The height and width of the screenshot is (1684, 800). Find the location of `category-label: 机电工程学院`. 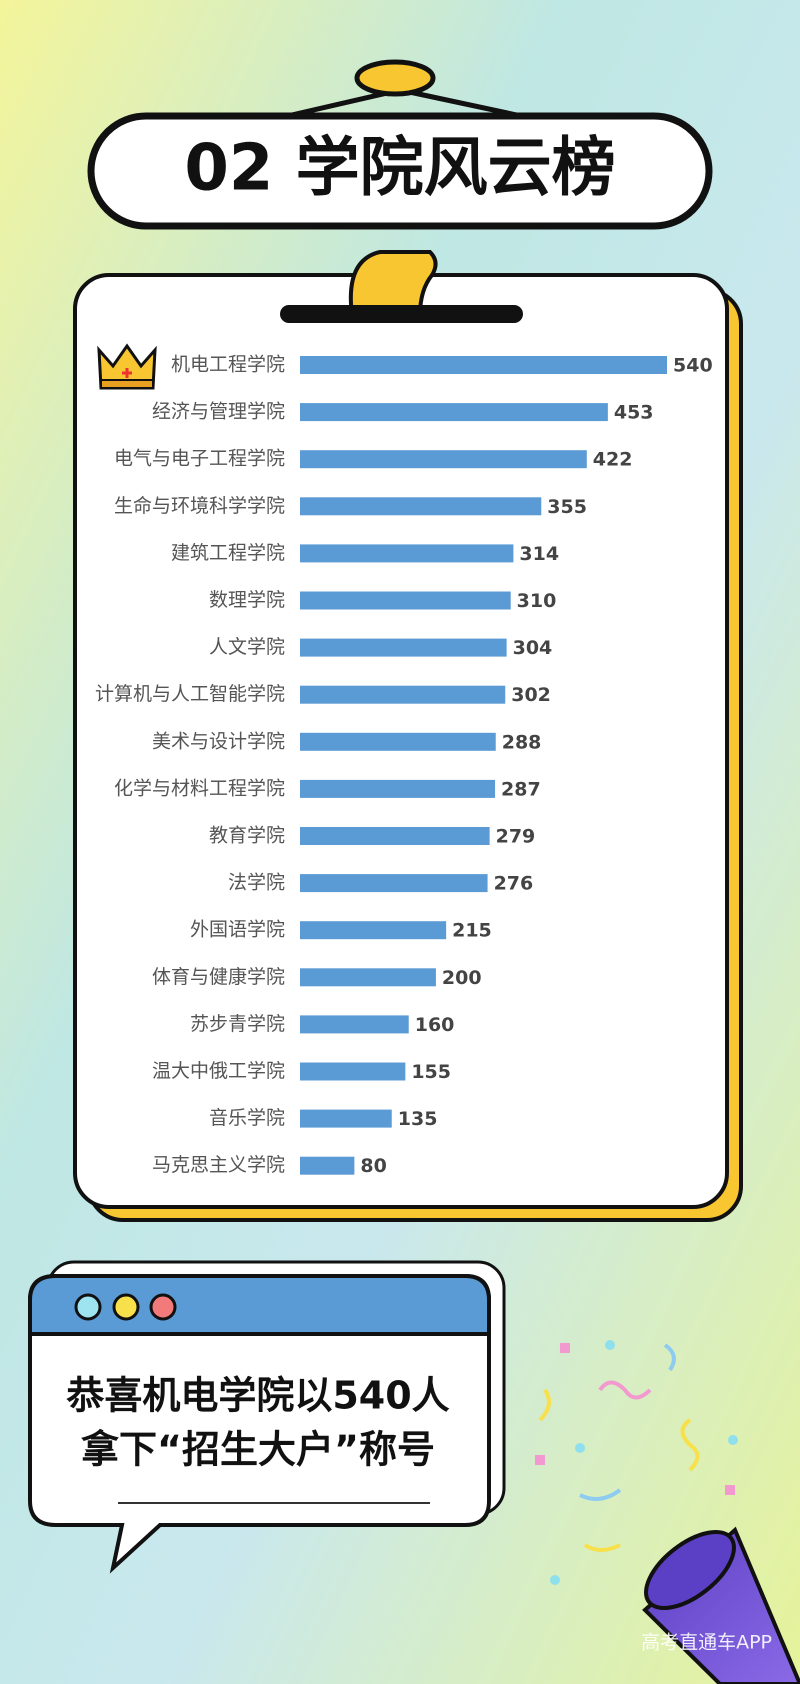

category-label: 机电工程学院 is located at coordinates (228, 365).